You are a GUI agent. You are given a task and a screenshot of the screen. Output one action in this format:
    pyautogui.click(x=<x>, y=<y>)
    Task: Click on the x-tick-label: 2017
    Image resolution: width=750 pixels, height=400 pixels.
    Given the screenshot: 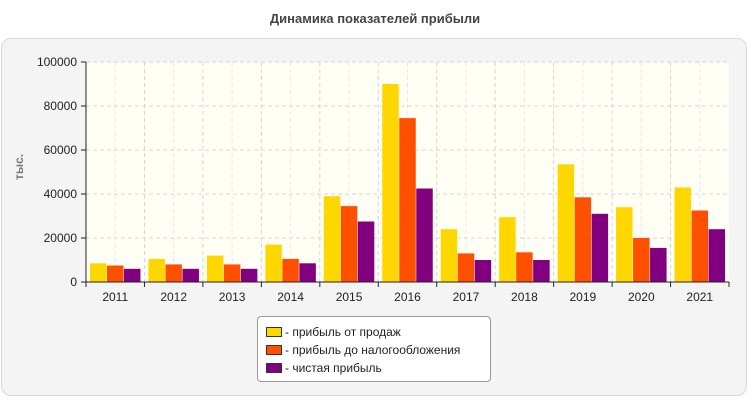 What is the action you would take?
    pyautogui.click(x=466, y=297)
    